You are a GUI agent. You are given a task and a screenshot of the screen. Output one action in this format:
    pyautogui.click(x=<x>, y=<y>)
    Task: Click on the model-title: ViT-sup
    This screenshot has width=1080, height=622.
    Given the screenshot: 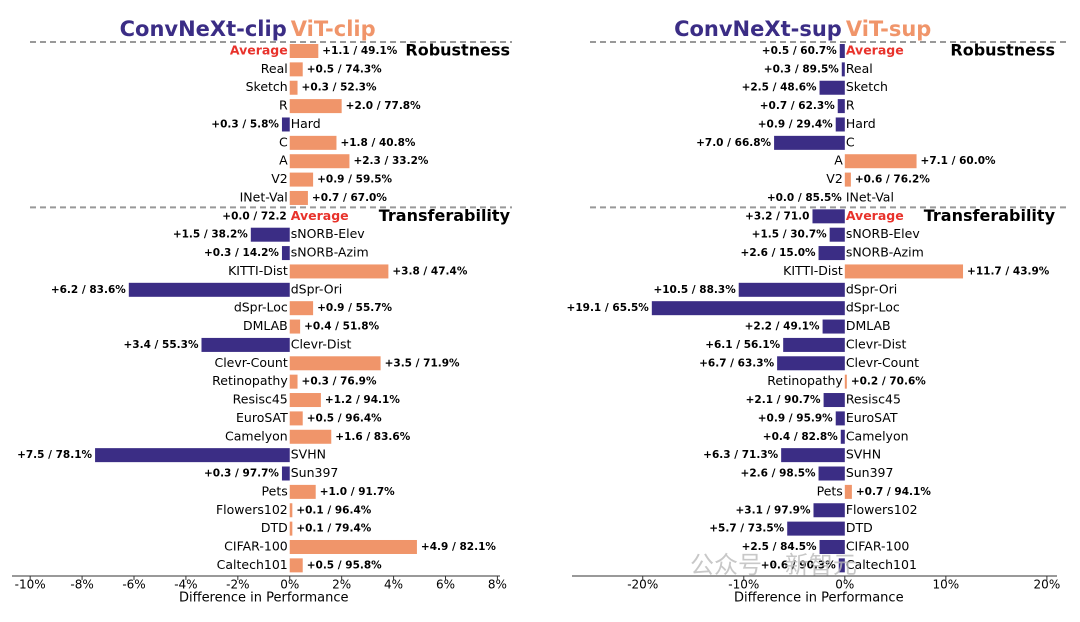 What is the action you would take?
    pyautogui.click(x=889, y=29)
    